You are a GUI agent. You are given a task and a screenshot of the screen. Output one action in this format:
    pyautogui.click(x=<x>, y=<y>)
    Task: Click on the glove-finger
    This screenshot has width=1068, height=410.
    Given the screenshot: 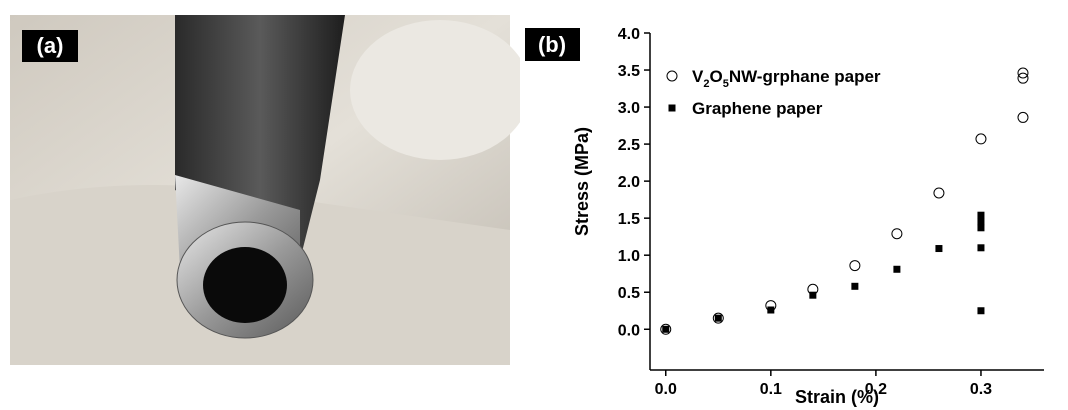 What is the action you would take?
    pyautogui.click(x=435, y=90)
    